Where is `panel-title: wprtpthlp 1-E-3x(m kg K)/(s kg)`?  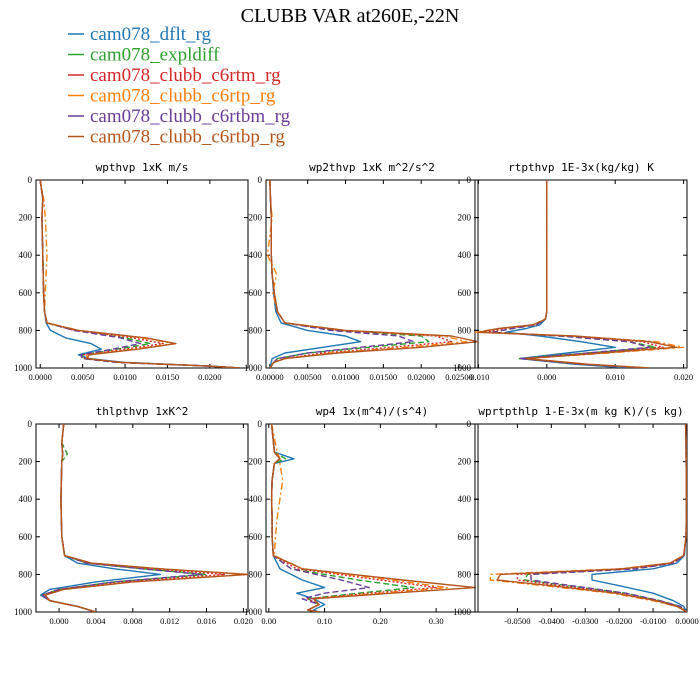 panel-title: wprtpthlp 1-E-3x(m kg K)/(s kg) is located at coordinates (580, 411).